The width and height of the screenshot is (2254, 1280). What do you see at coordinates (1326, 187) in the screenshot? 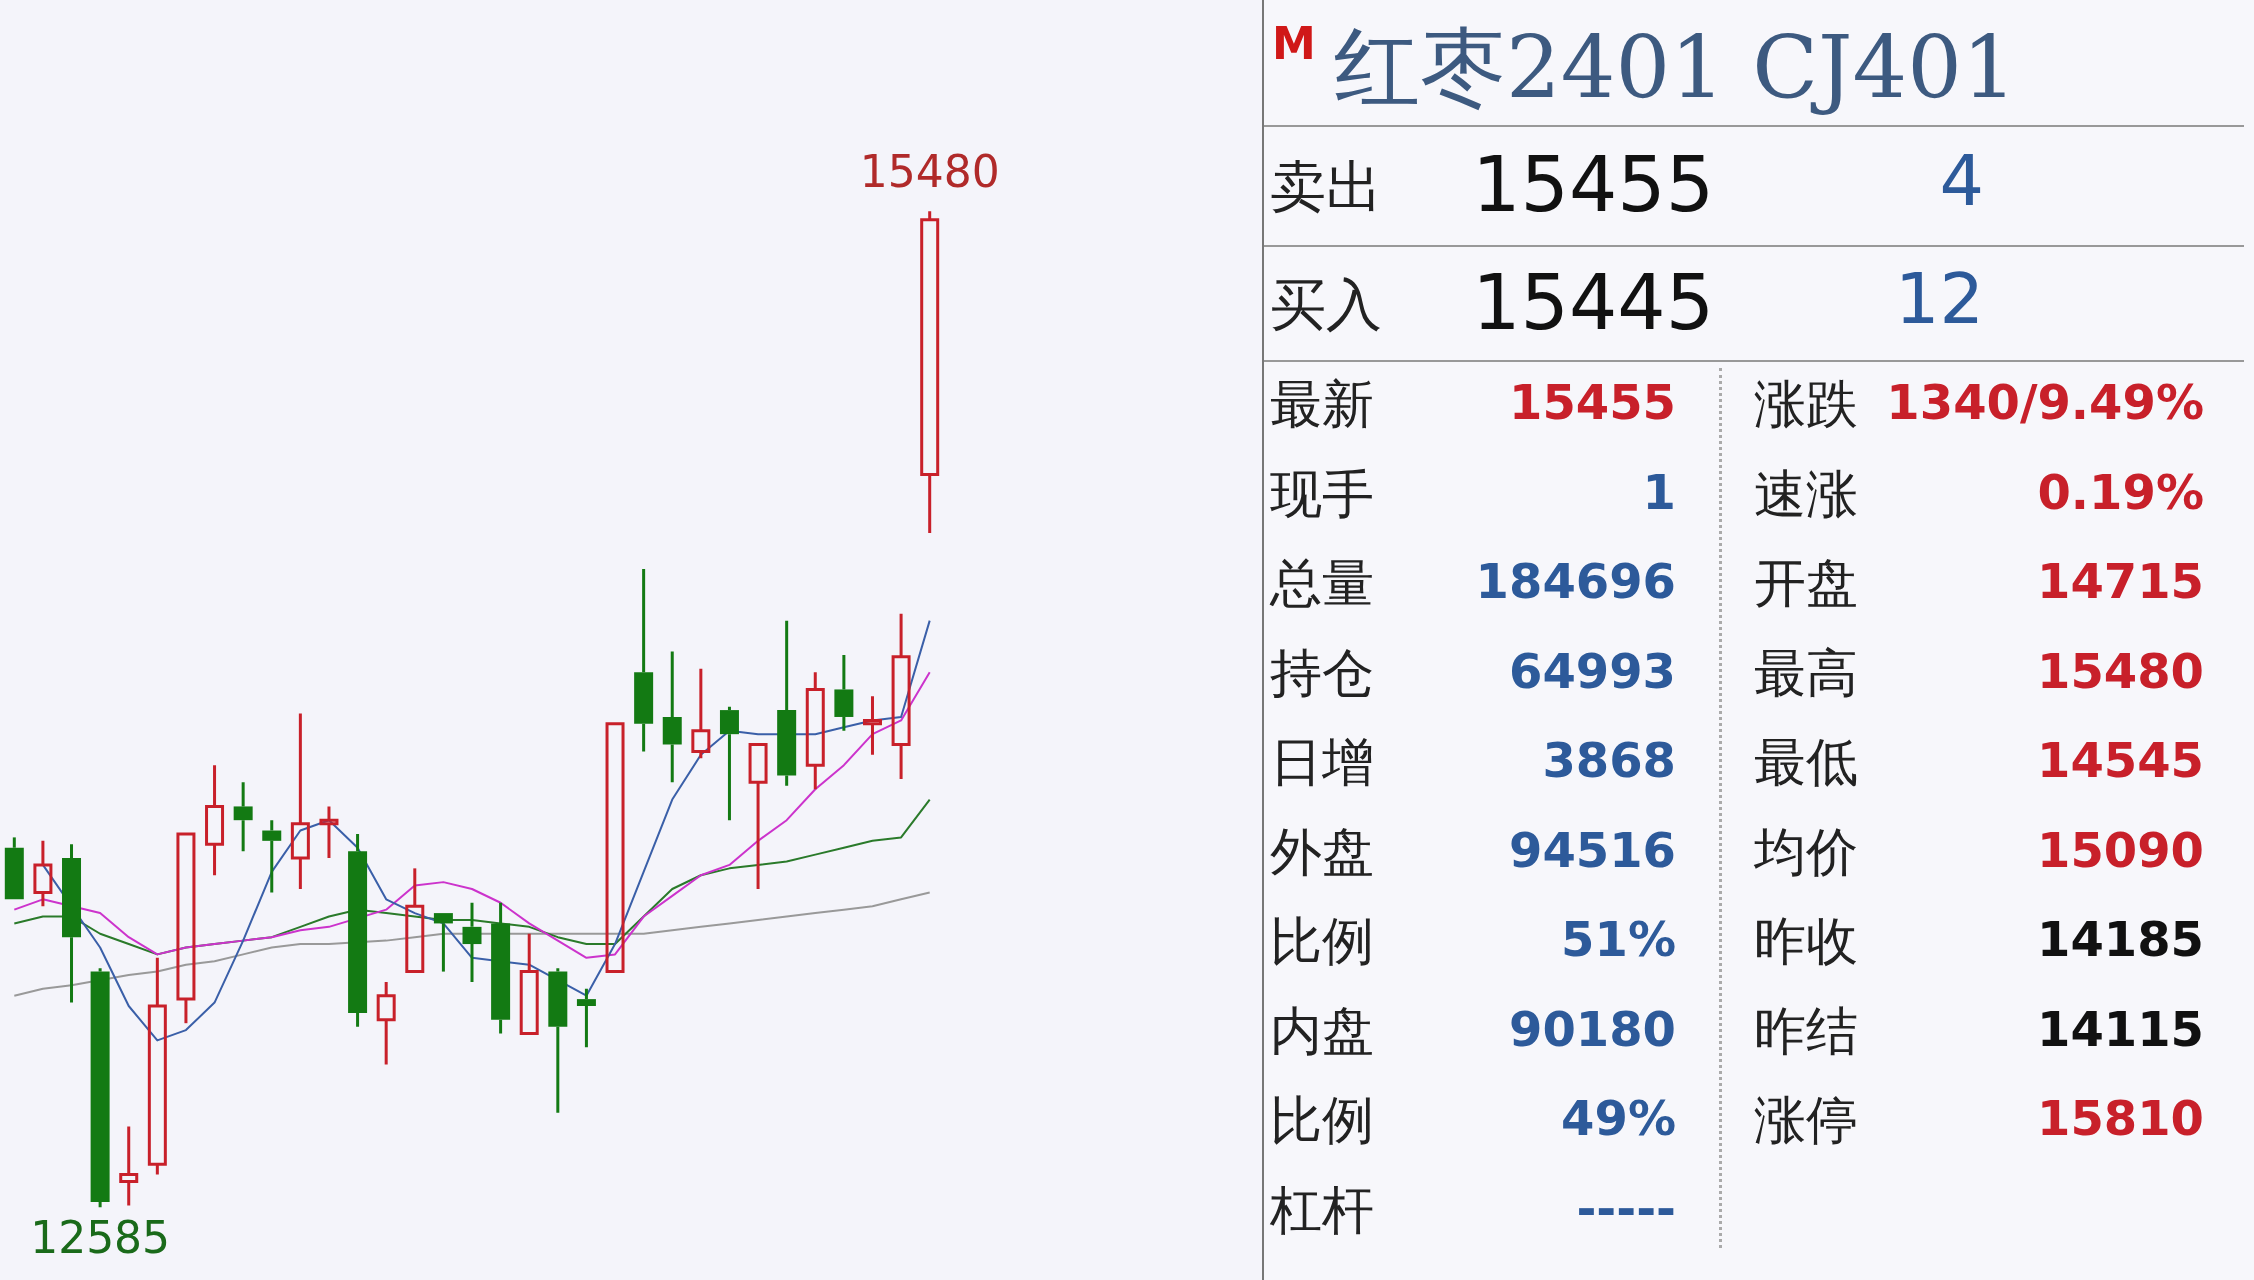
I see `text: 卖出` at bounding box center [1326, 187].